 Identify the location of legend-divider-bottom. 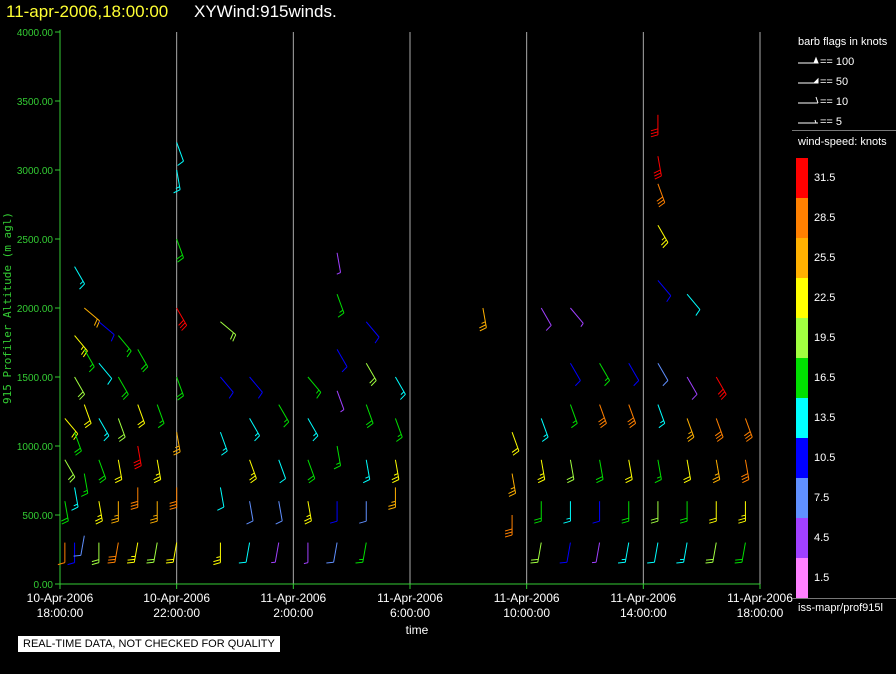
(844, 598).